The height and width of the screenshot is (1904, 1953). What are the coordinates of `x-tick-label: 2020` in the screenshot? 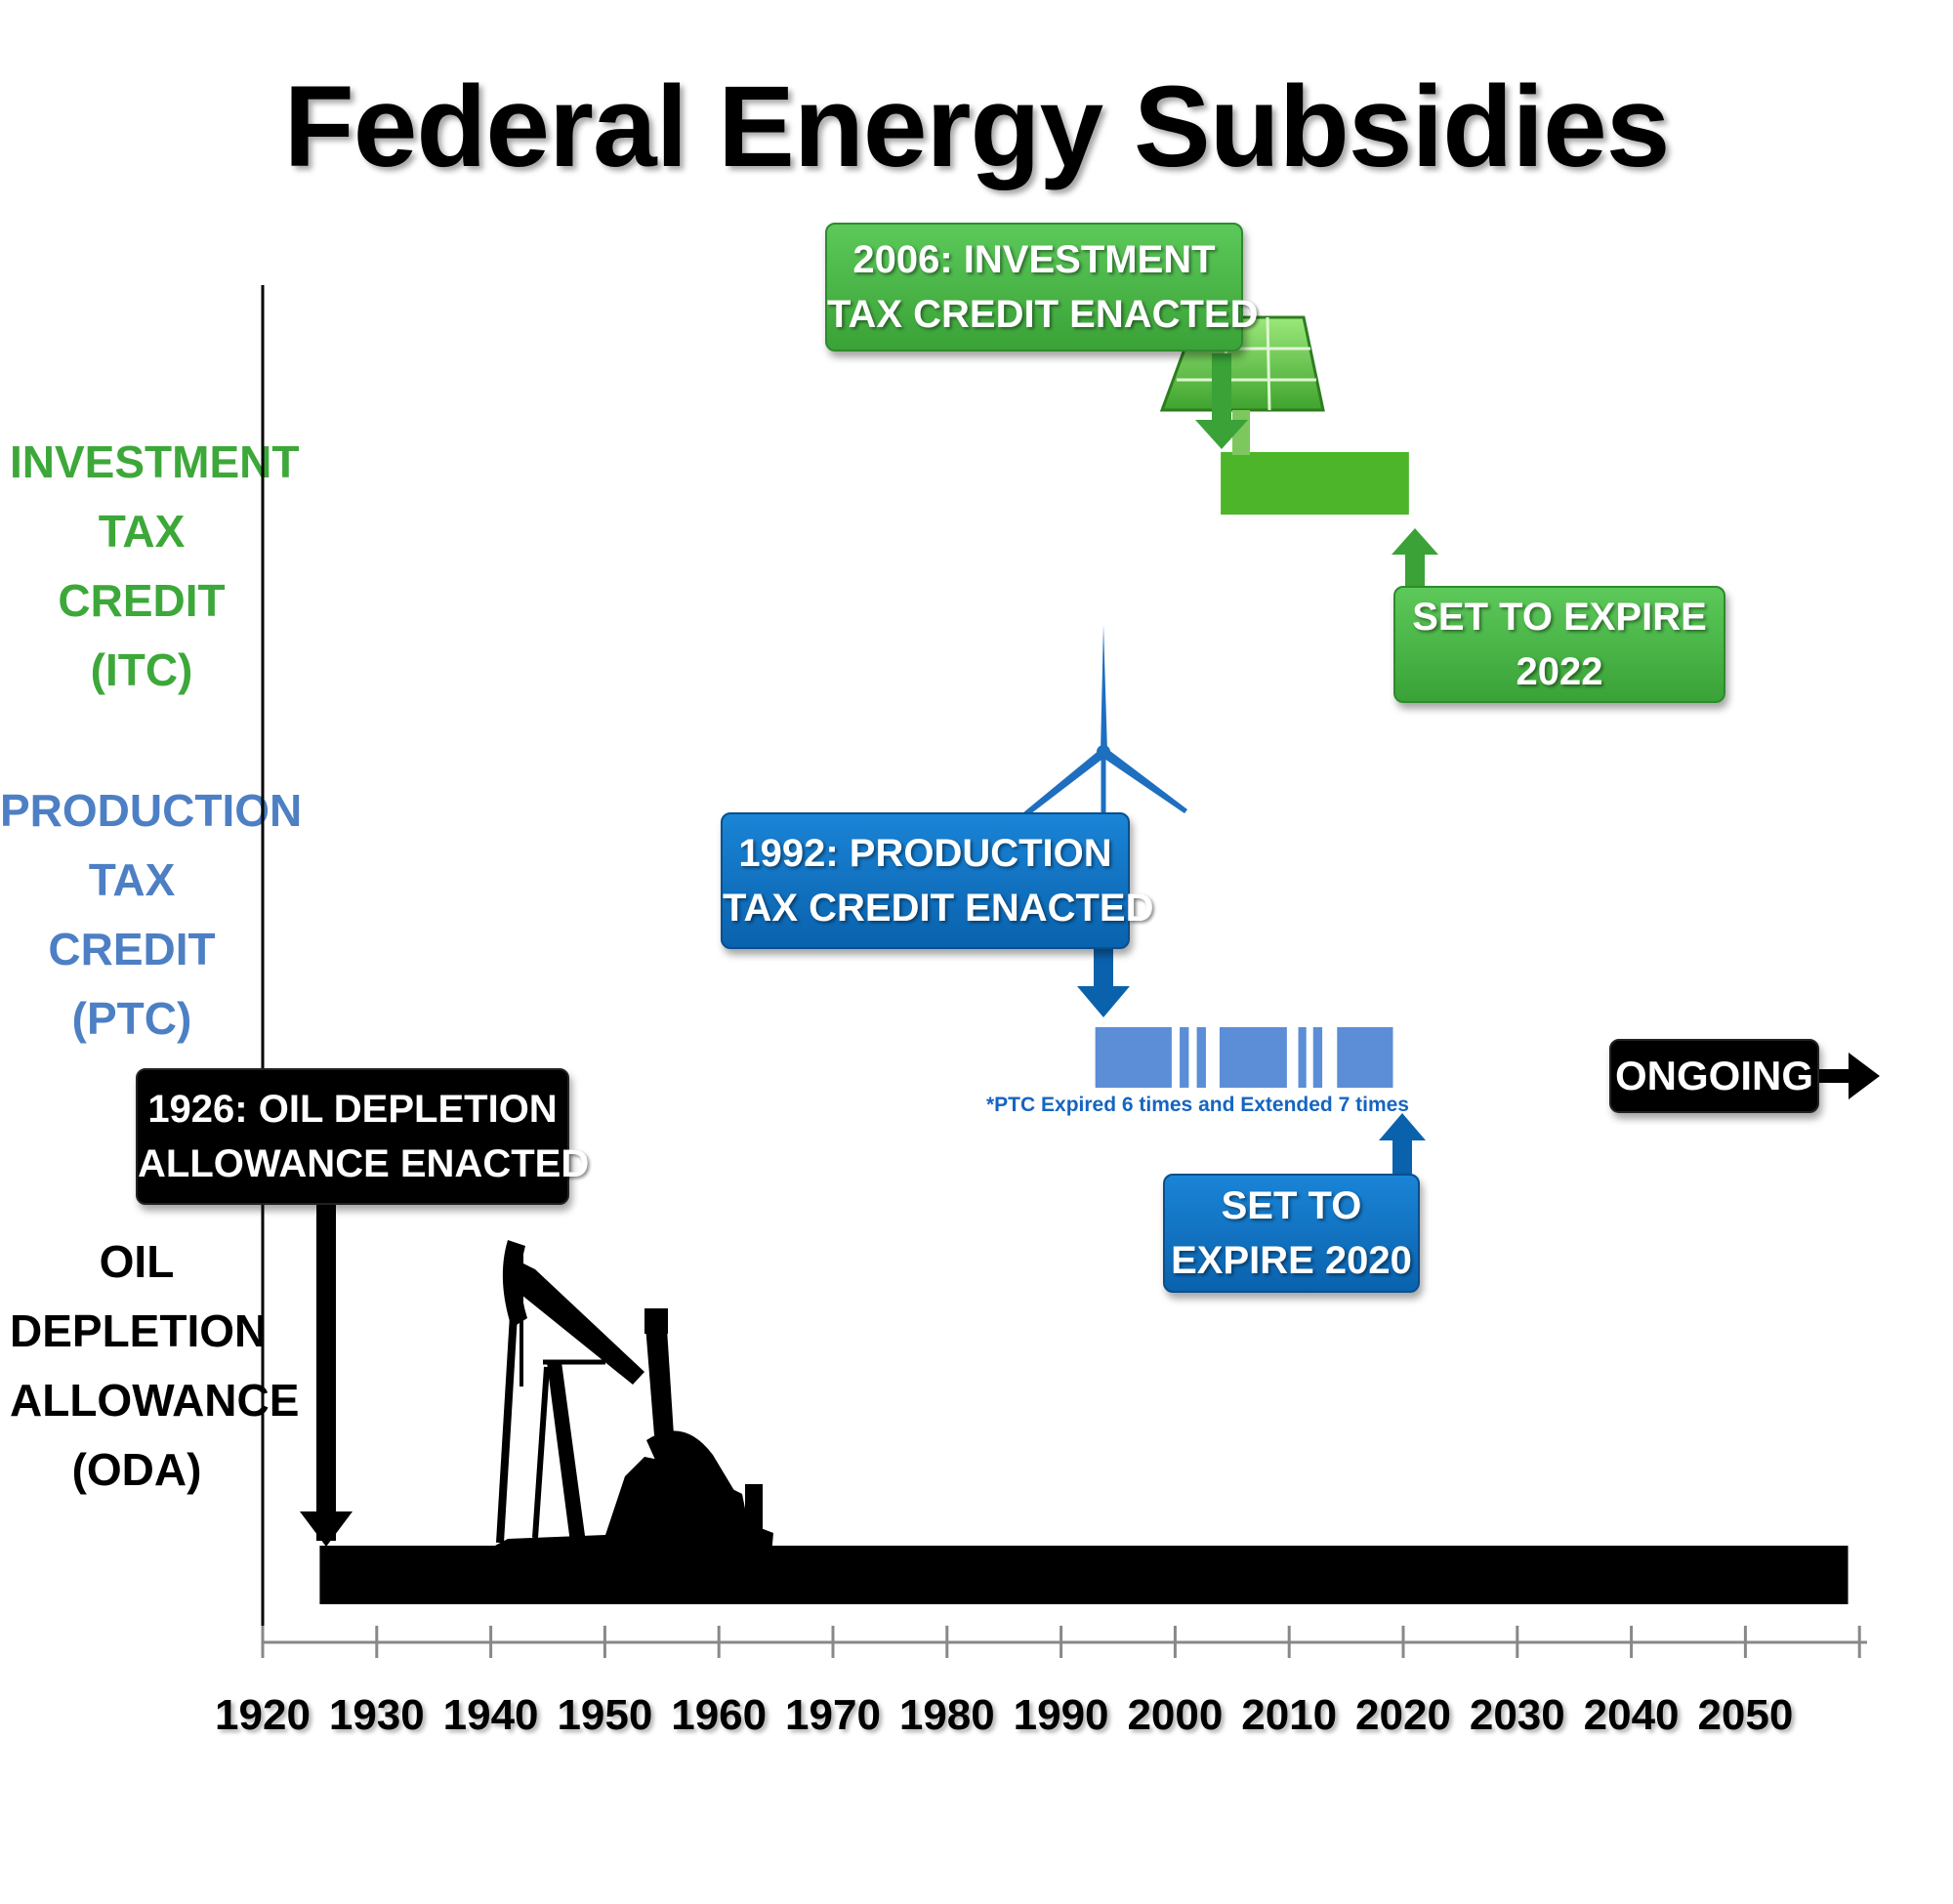 It's located at (1403, 1715).